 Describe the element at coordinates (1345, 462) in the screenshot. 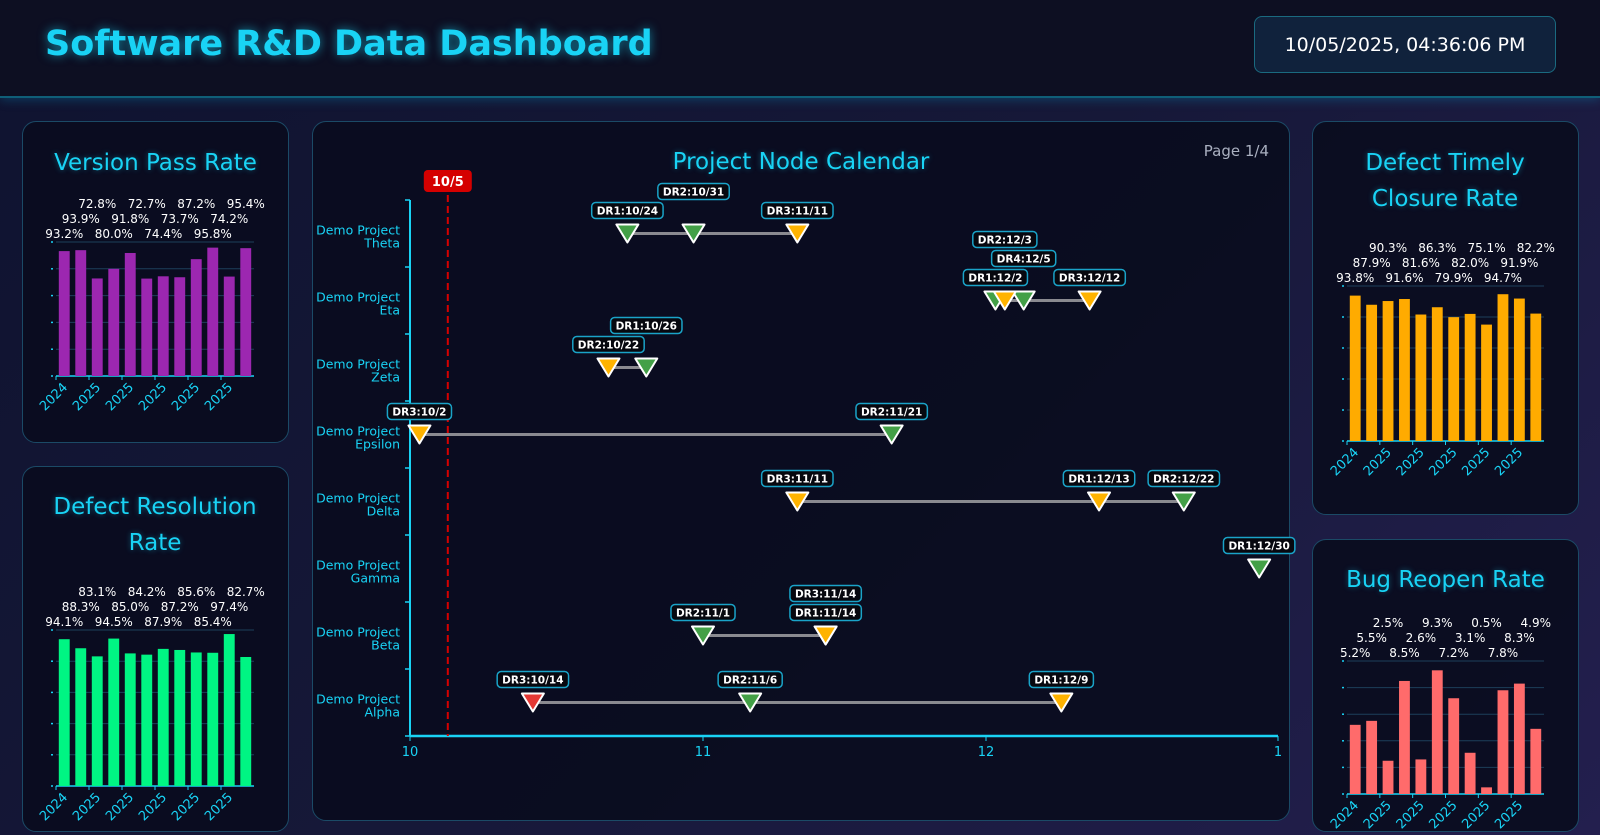

I see `x-tick-label: 2024` at that location.